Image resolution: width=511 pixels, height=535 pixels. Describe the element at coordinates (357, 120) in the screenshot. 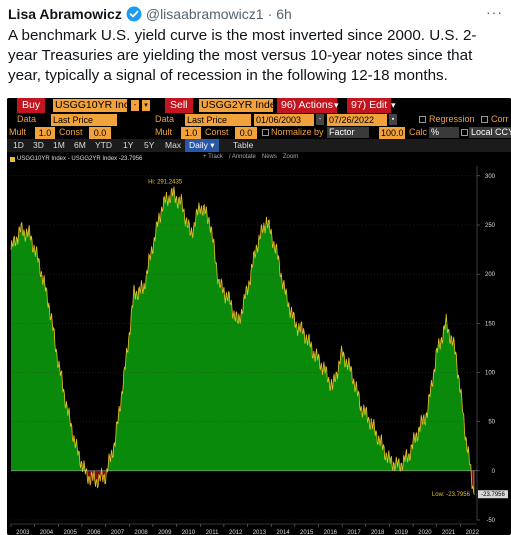

I see `end-date-field: 07/26/2022` at that location.